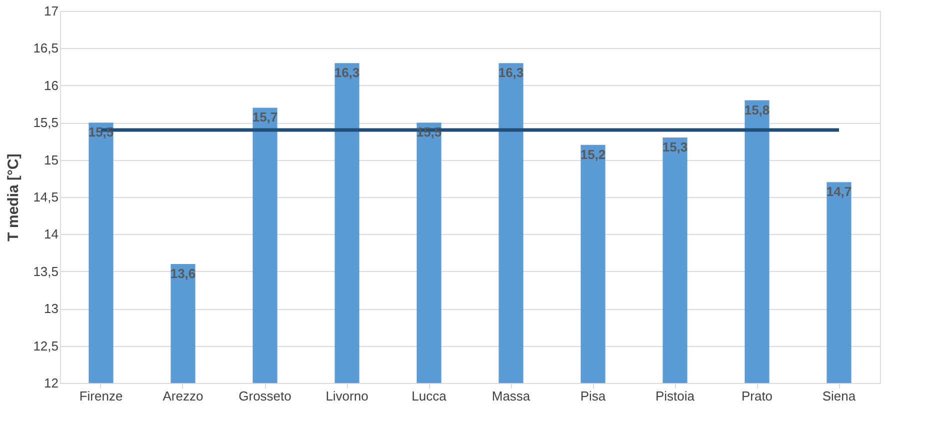 The width and height of the screenshot is (939, 426). Describe the element at coordinates (101, 132) in the screenshot. I see `data-label: 15,5` at that location.